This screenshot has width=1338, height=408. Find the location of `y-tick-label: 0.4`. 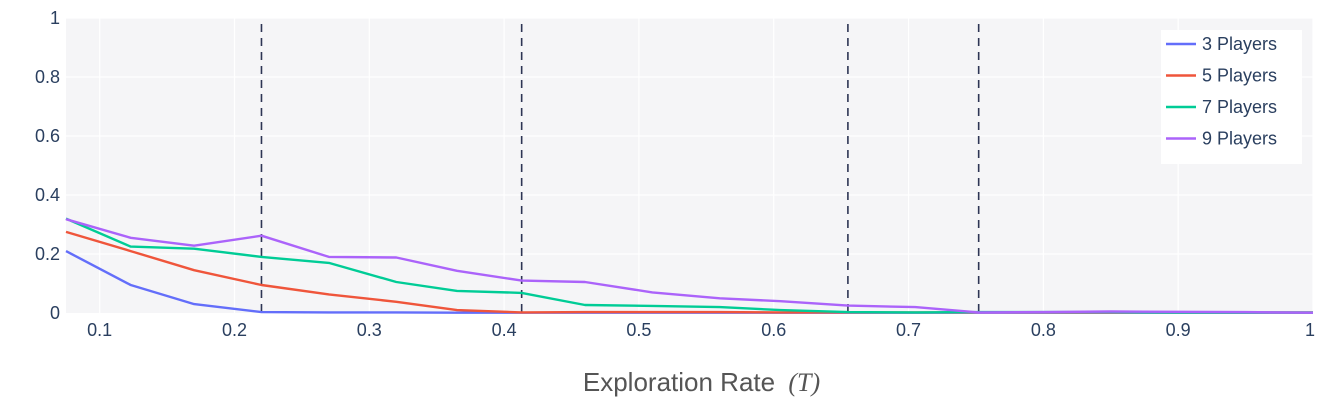

y-tick-label: 0.4 is located at coordinates (47, 195).